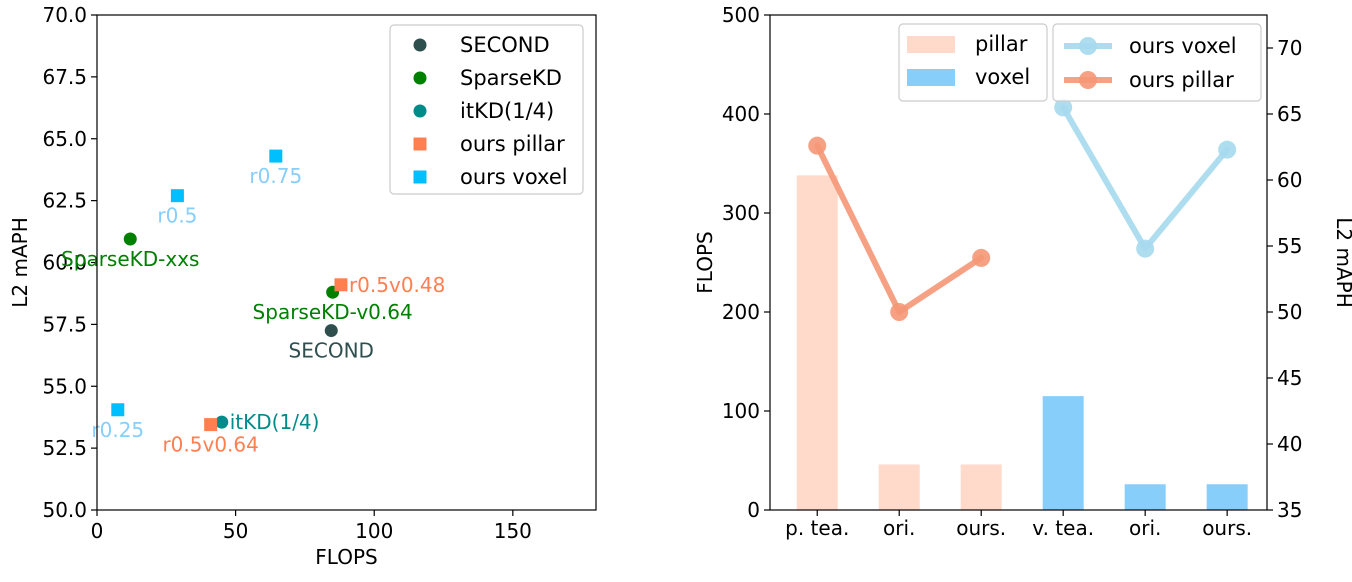 The width and height of the screenshot is (1352, 582). What do you see at coordinates (275, 176) in the screenshot?
I see `point-annotation: r0.75` at bounding box center [275, 176].